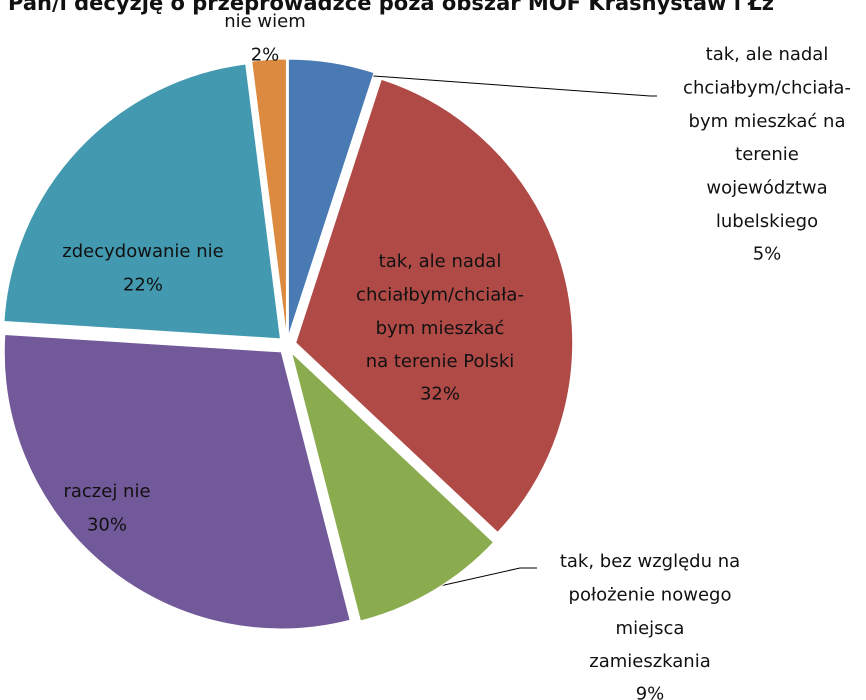  What do you see at coordinates (767, 253) in the screenshot?
I see `slice-value-label: 5%` at bounding box center [767, 253].